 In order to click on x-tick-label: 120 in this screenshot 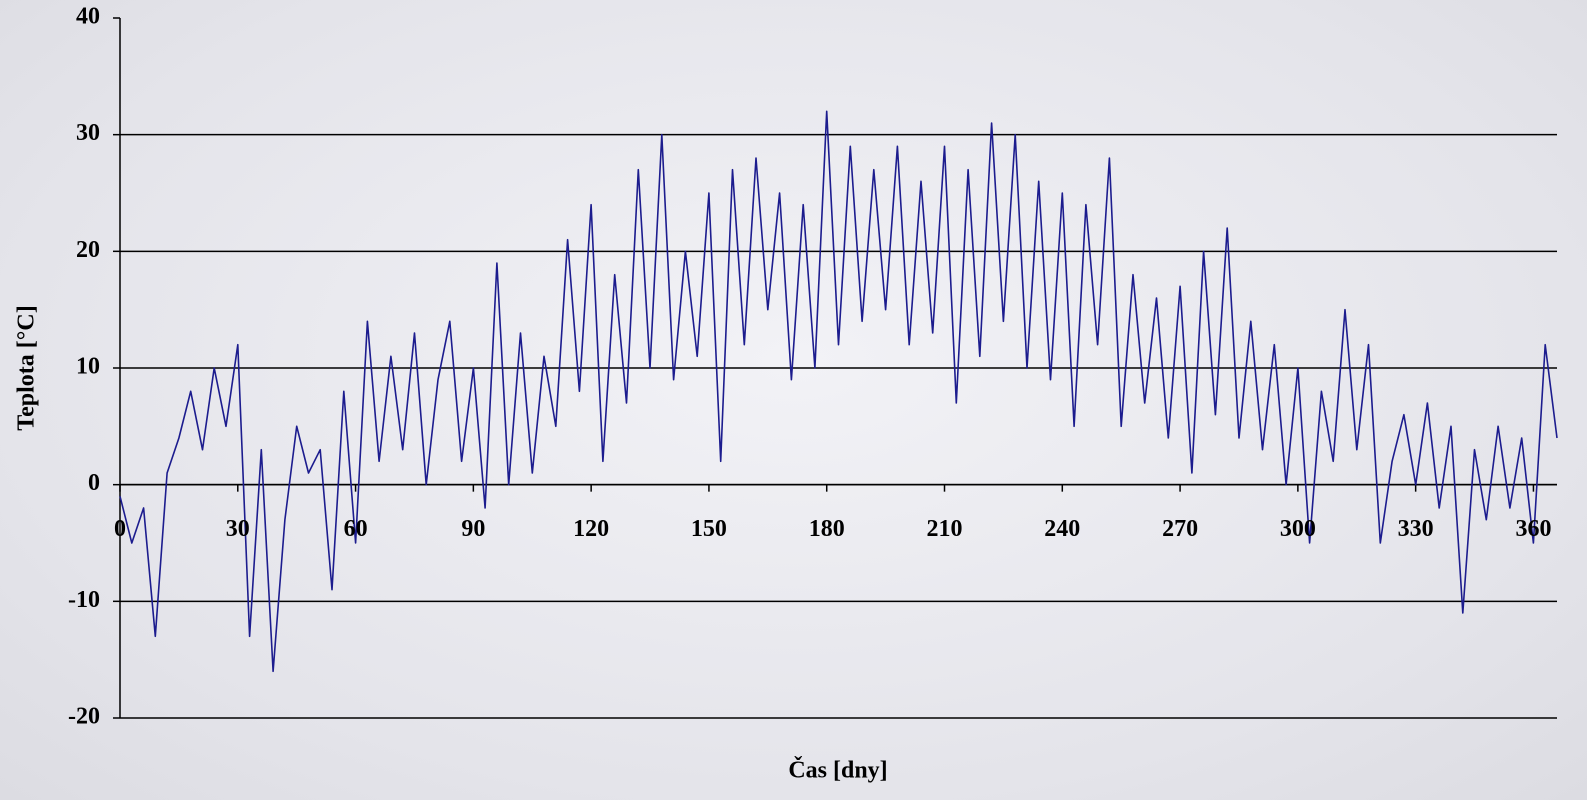, I will do `click(591, 529)`.